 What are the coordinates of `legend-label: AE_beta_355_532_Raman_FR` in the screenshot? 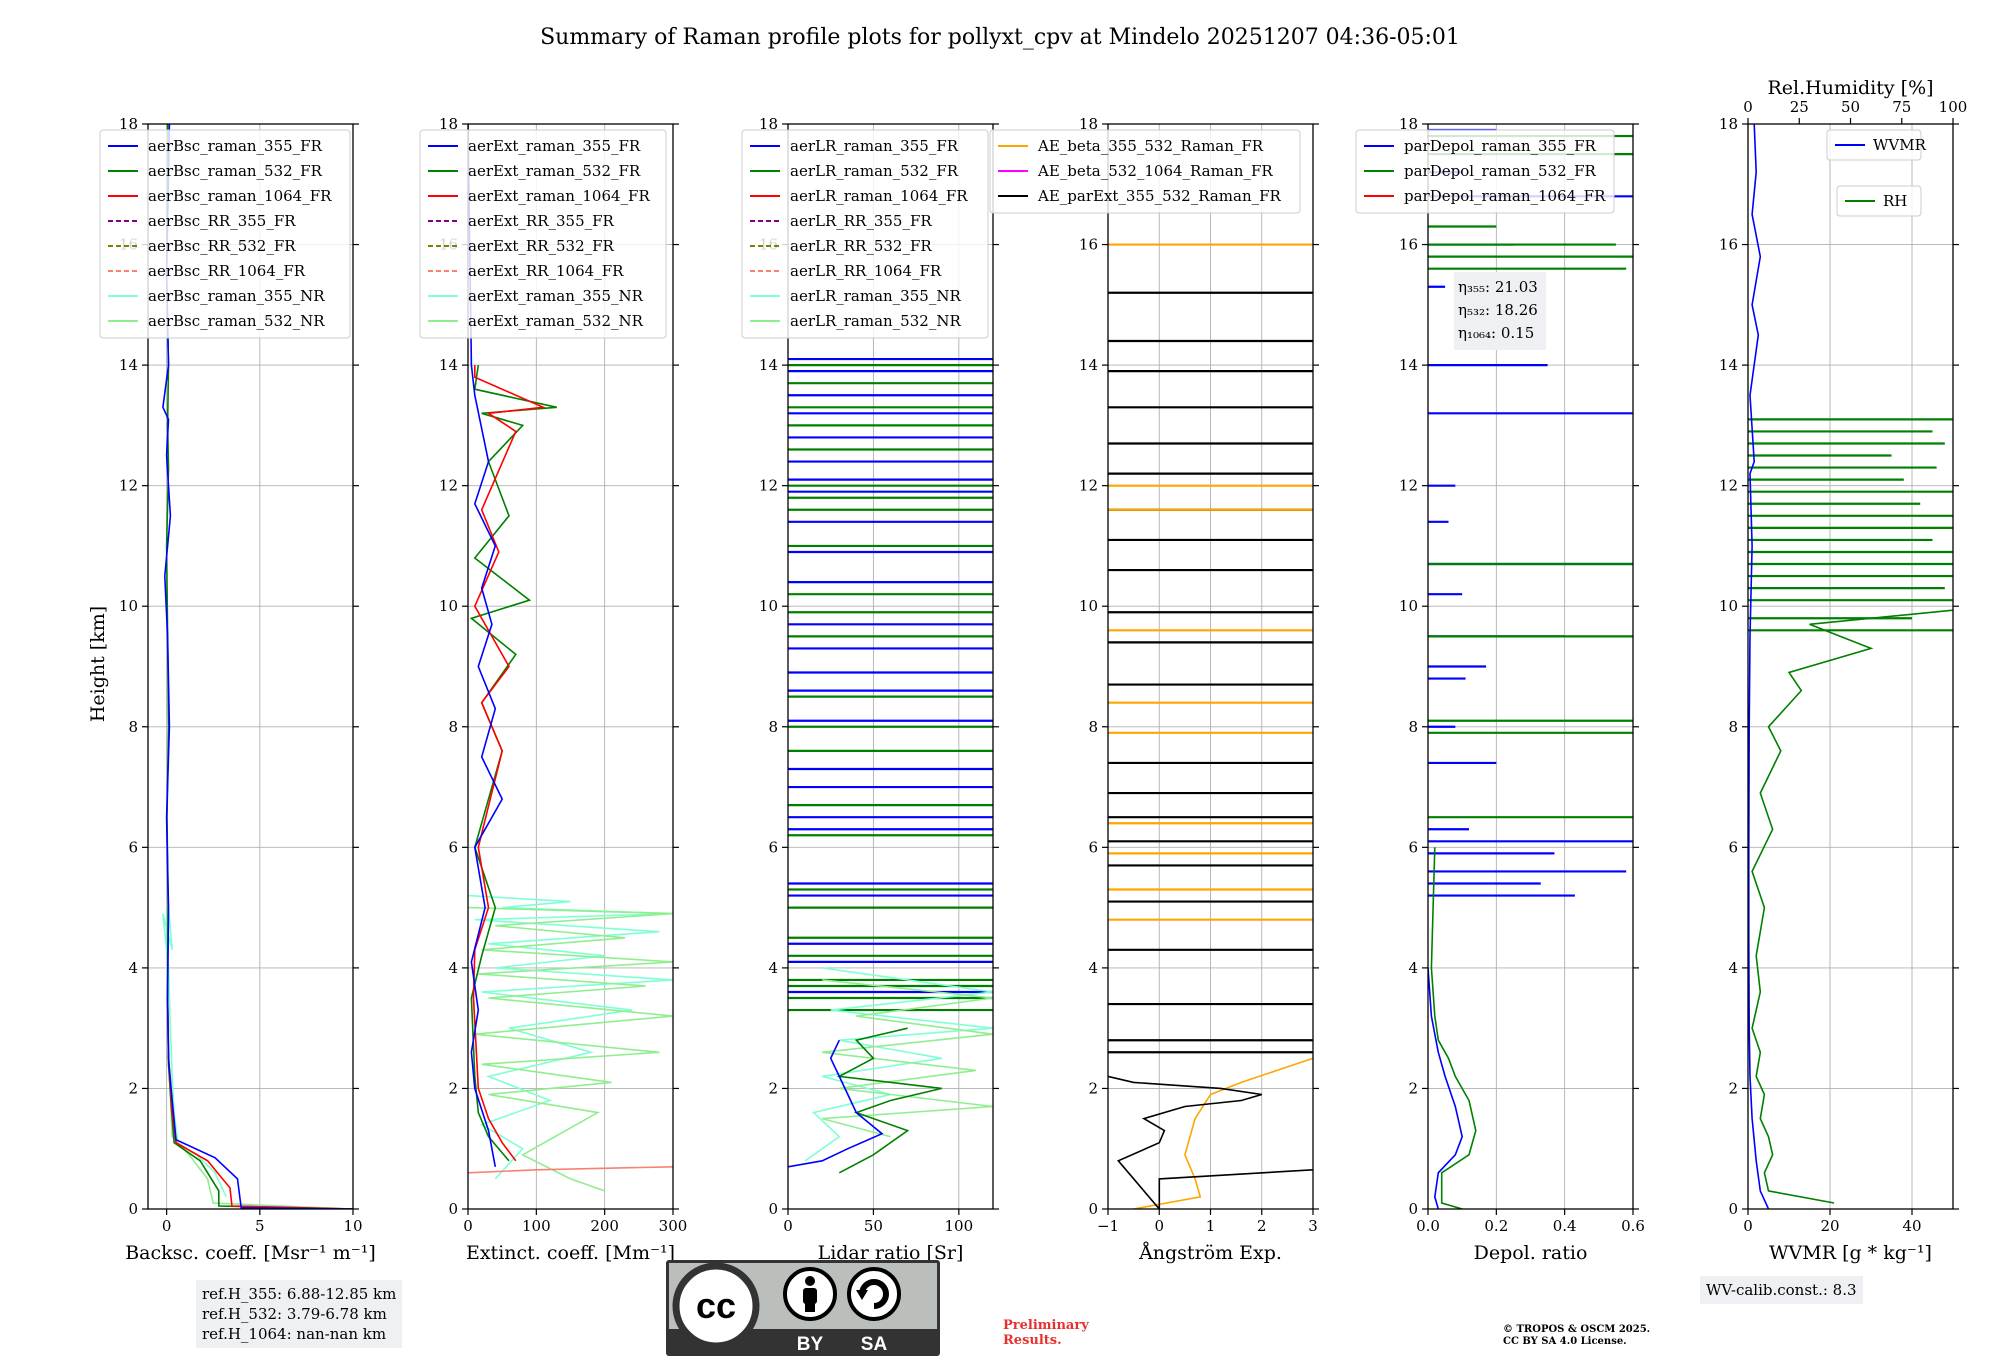 It's located at (1150, 146).